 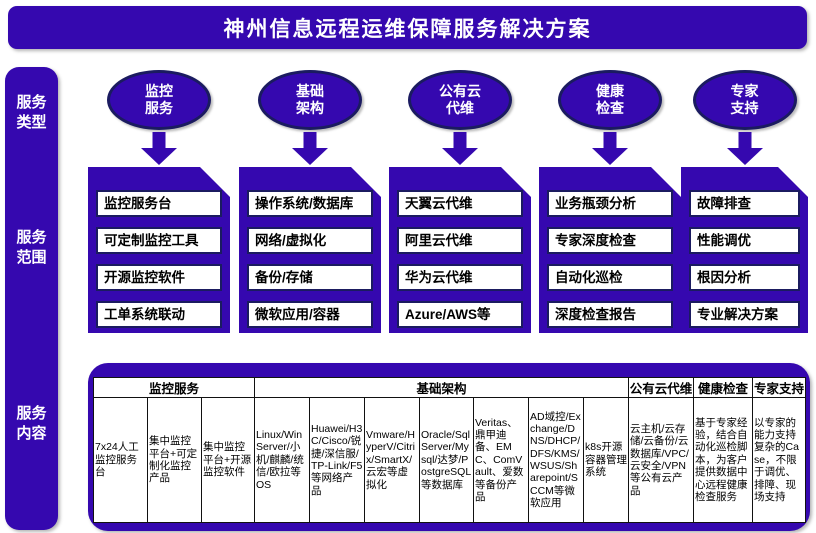 I want to click on column-infrastructure: 基础 架构 操作系统/数据库 网络/虚拟化 备份/存储 微软应用/容器, so click(x=310, y=201).